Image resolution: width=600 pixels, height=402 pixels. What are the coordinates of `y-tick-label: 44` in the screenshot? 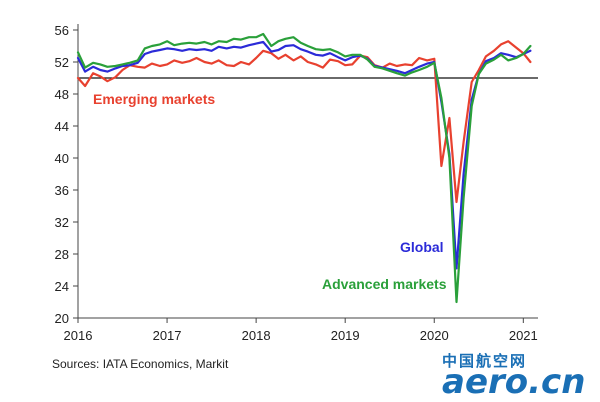 It's located at (62, 126).